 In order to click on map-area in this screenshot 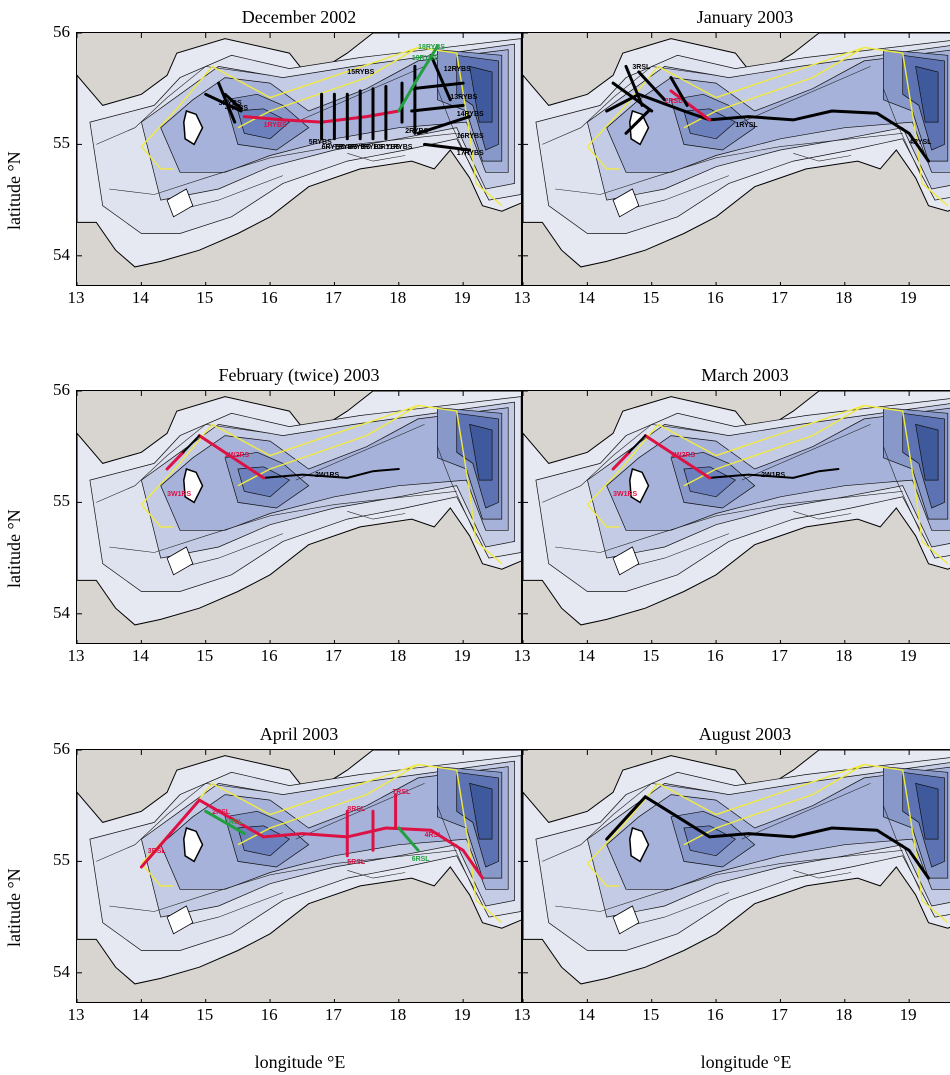, I will do `click(736, 876)`.